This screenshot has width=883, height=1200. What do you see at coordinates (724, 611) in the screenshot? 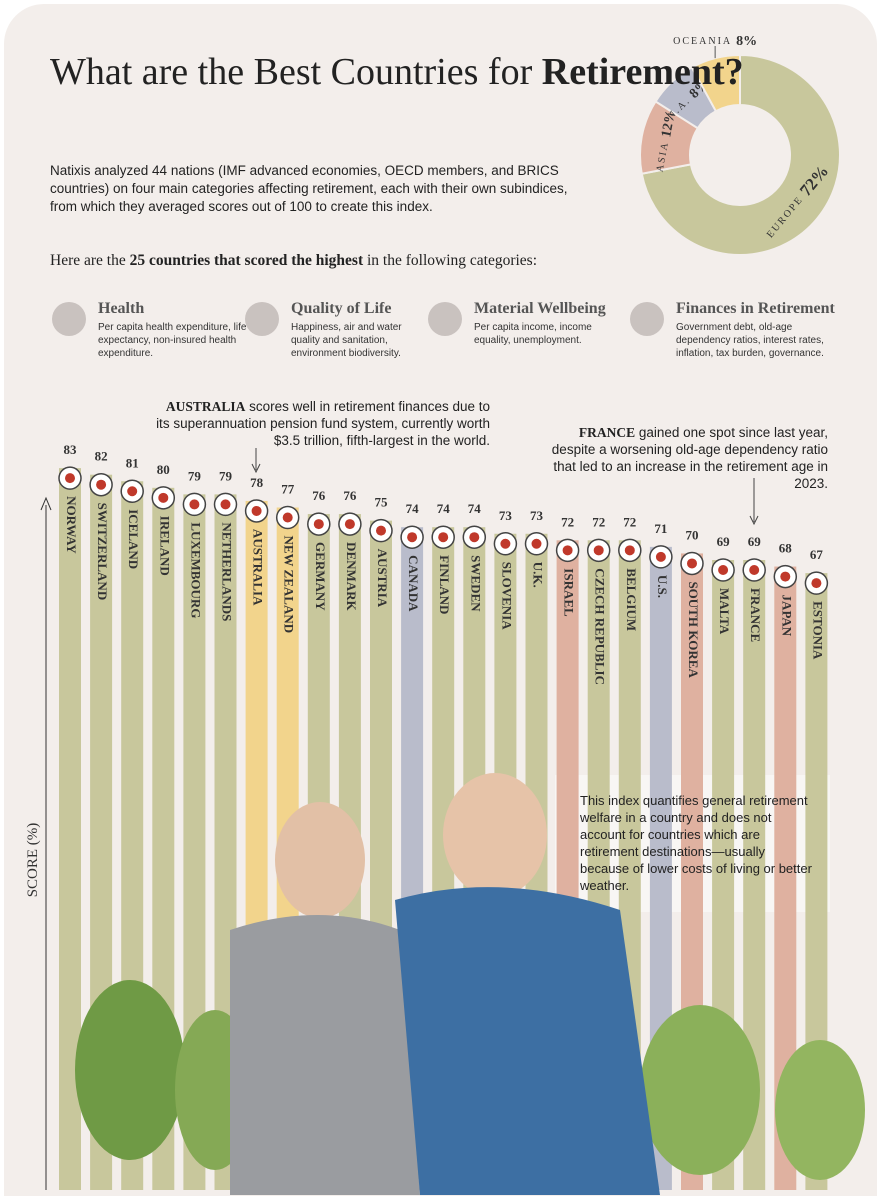
I see `category-label: MALTA` at bounding box center [724, 611].